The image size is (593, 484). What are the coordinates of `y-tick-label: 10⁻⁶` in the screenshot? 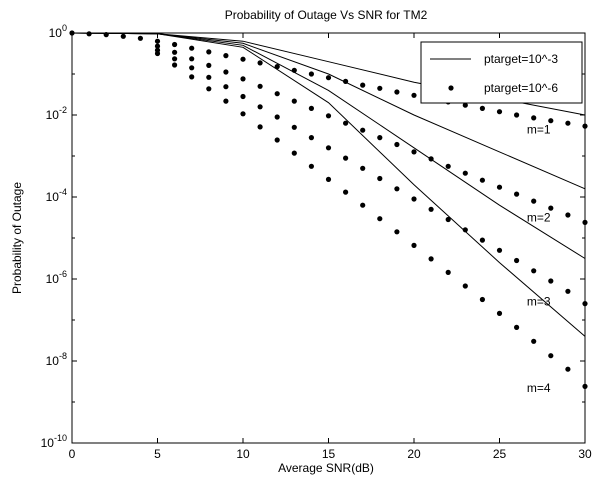 It's located at (56, 277).